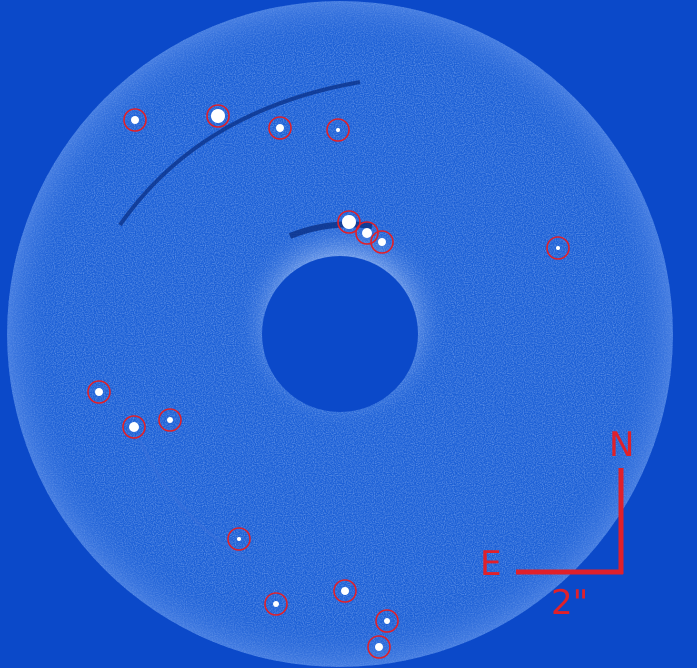 The width and height of the screenshot is (697, 668). What do you see at coordinates (569, 603) in the screenshot?
I see `scale-label: 2"` at bounding box center [569, 603].